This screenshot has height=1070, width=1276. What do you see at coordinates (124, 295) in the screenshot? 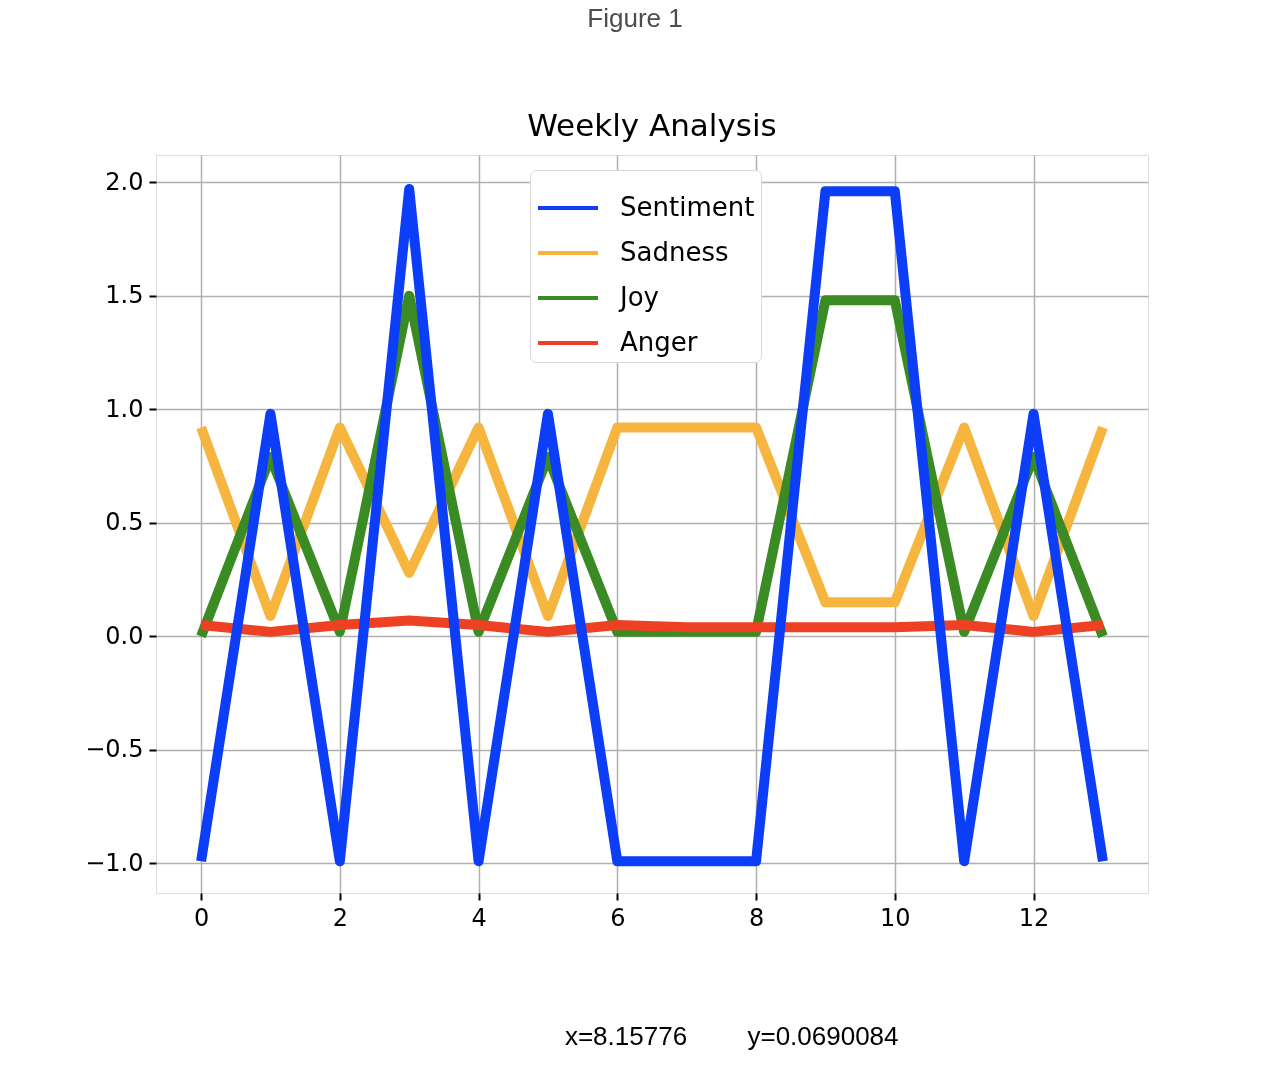
I see `y-tick-label: 1.5` at bounding box center [124, 295].